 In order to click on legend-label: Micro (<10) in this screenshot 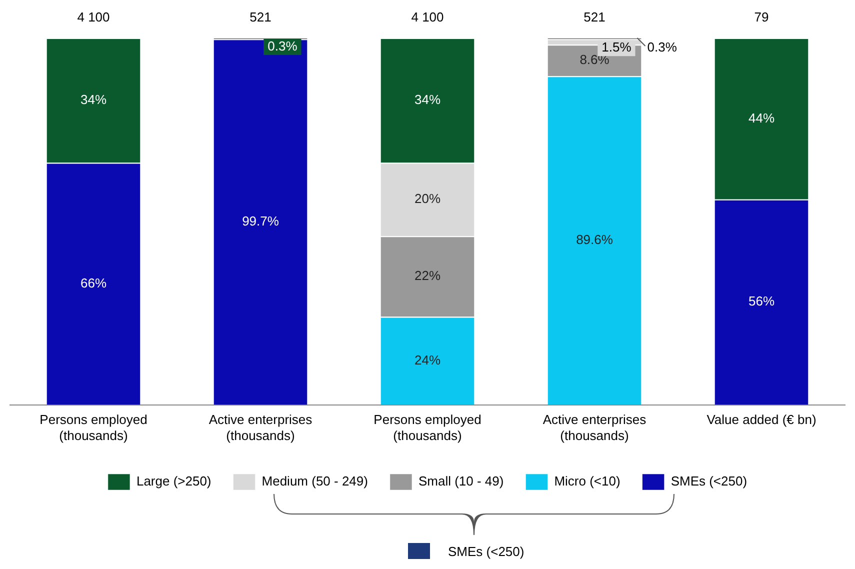, I will do `click(587, 481)`.